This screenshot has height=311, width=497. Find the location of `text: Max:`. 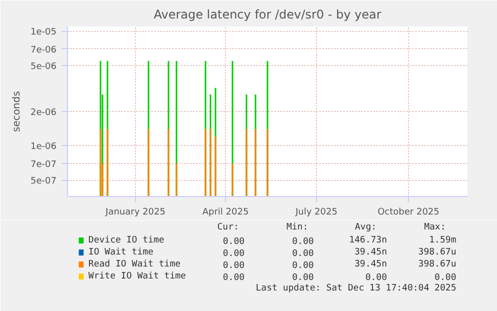

text: Max: is located at coordinates (435, 227).